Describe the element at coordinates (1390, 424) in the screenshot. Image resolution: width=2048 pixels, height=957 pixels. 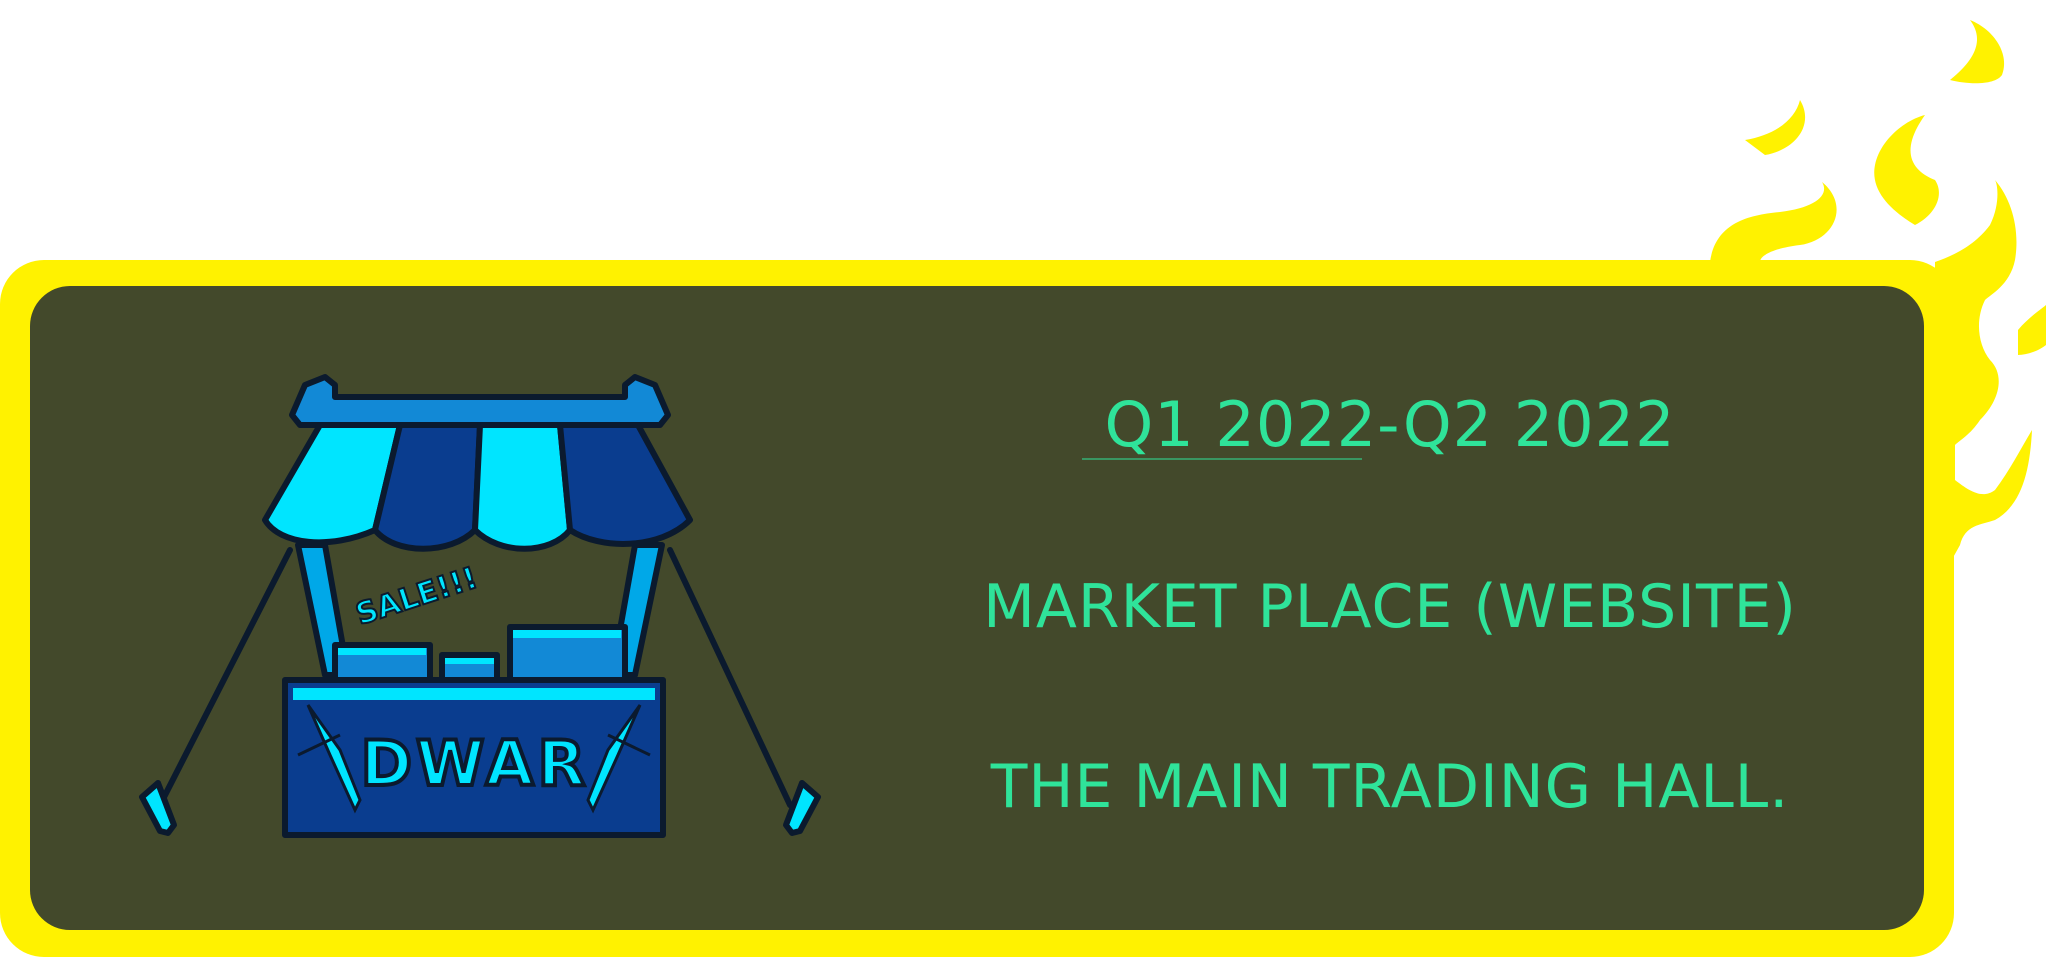
I see `roadmap-period: Q1 2022-Q2 2022` at that location.